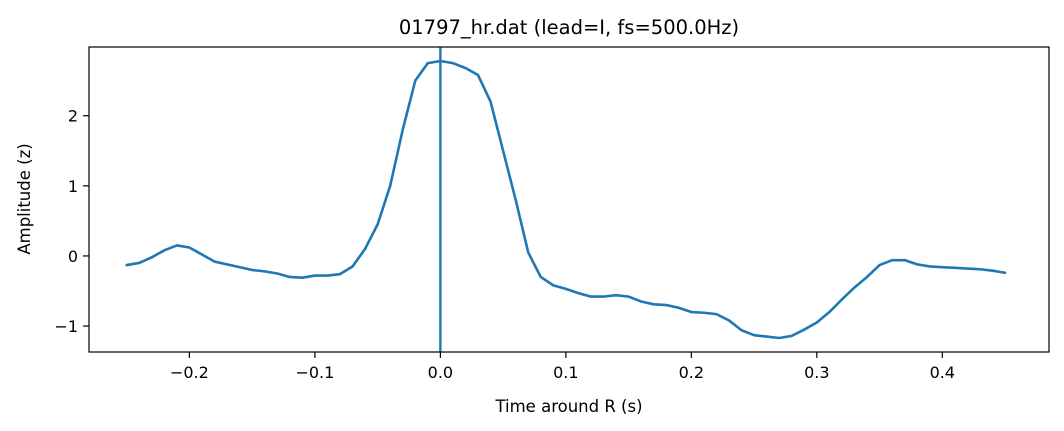 This screenshot has height=431, width=1064. Describe the element at coordinates (189, 372) in the screenshot. I see `x-tick-label: −0.2` at that location.